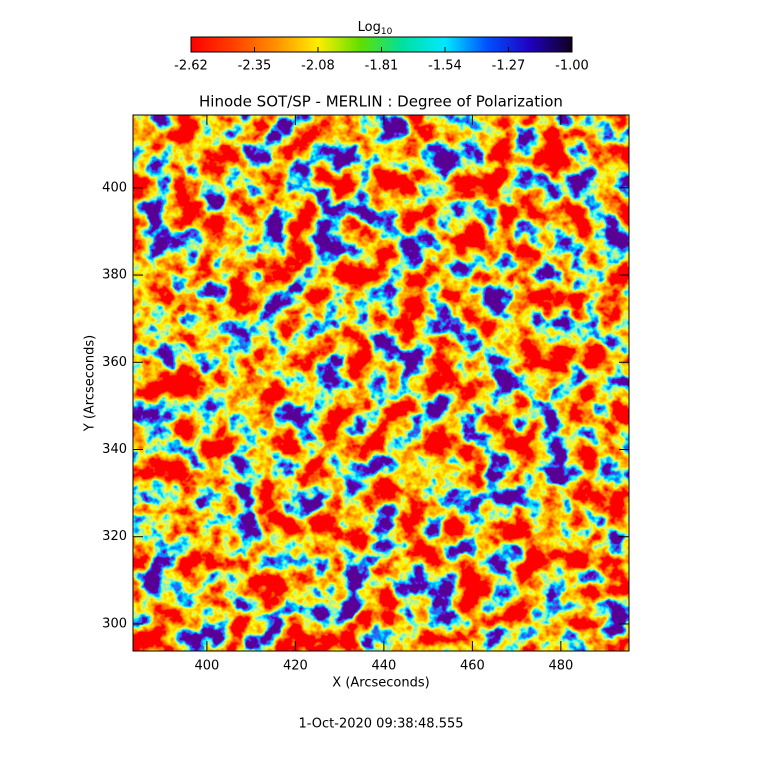 This screenshot has width=762, height=768. Describe the element at coordinates (255, 66) in the screenshot. I see `colorbar-tick-label: -2.35` at that location.